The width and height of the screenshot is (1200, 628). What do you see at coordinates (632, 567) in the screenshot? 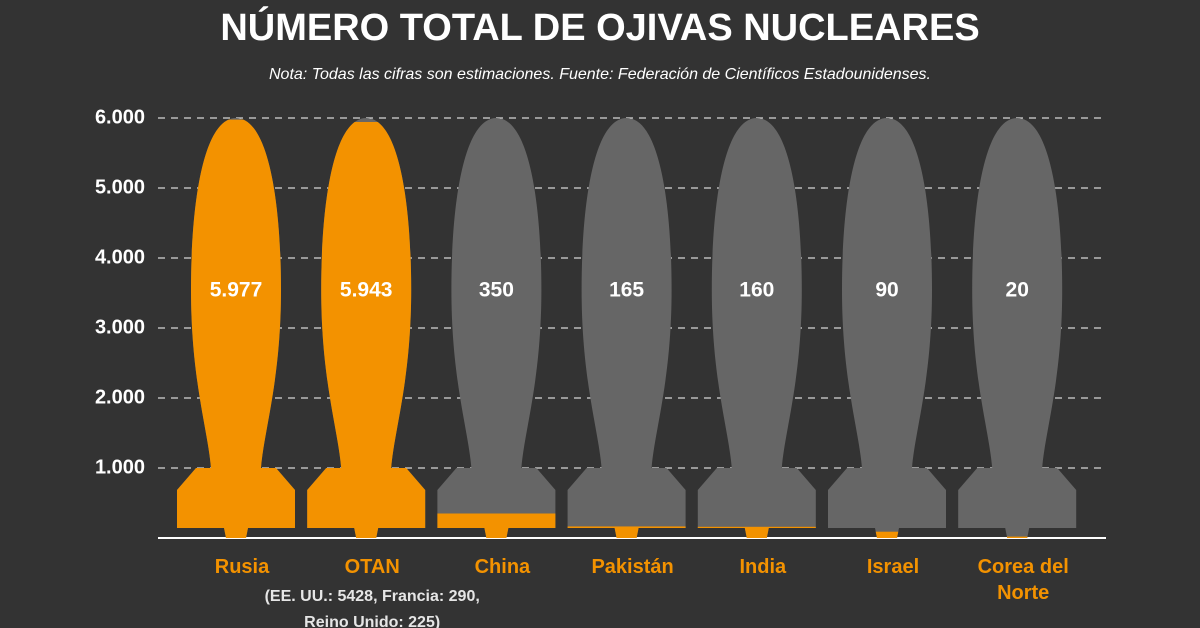
I see `x-tick-label: Pakistán` at bounding box center [632, 567].